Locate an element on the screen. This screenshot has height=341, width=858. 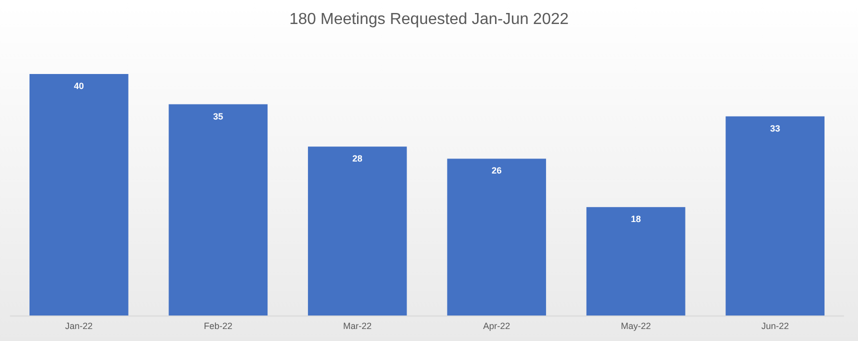
data-label: 28 is located at coordinates (357, 159).